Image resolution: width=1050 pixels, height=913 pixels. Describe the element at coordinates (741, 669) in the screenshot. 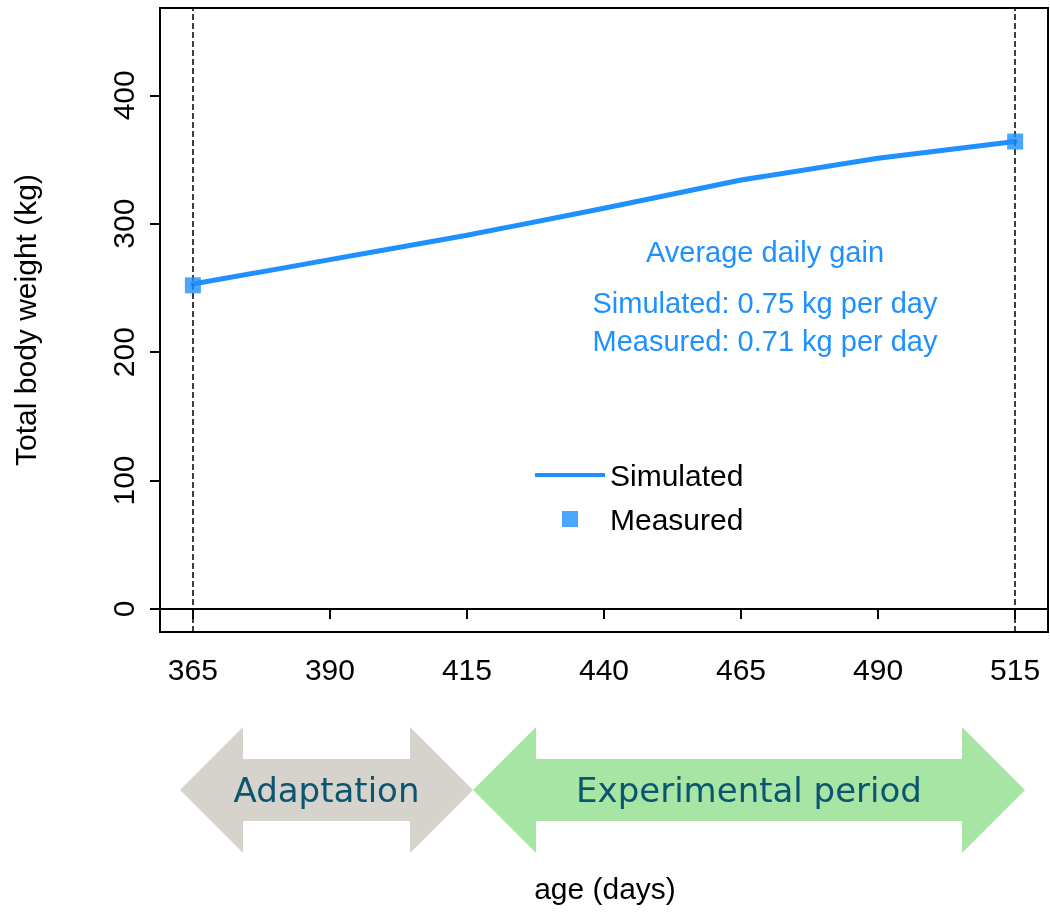

I see `x-tick-label: 465` at that location.